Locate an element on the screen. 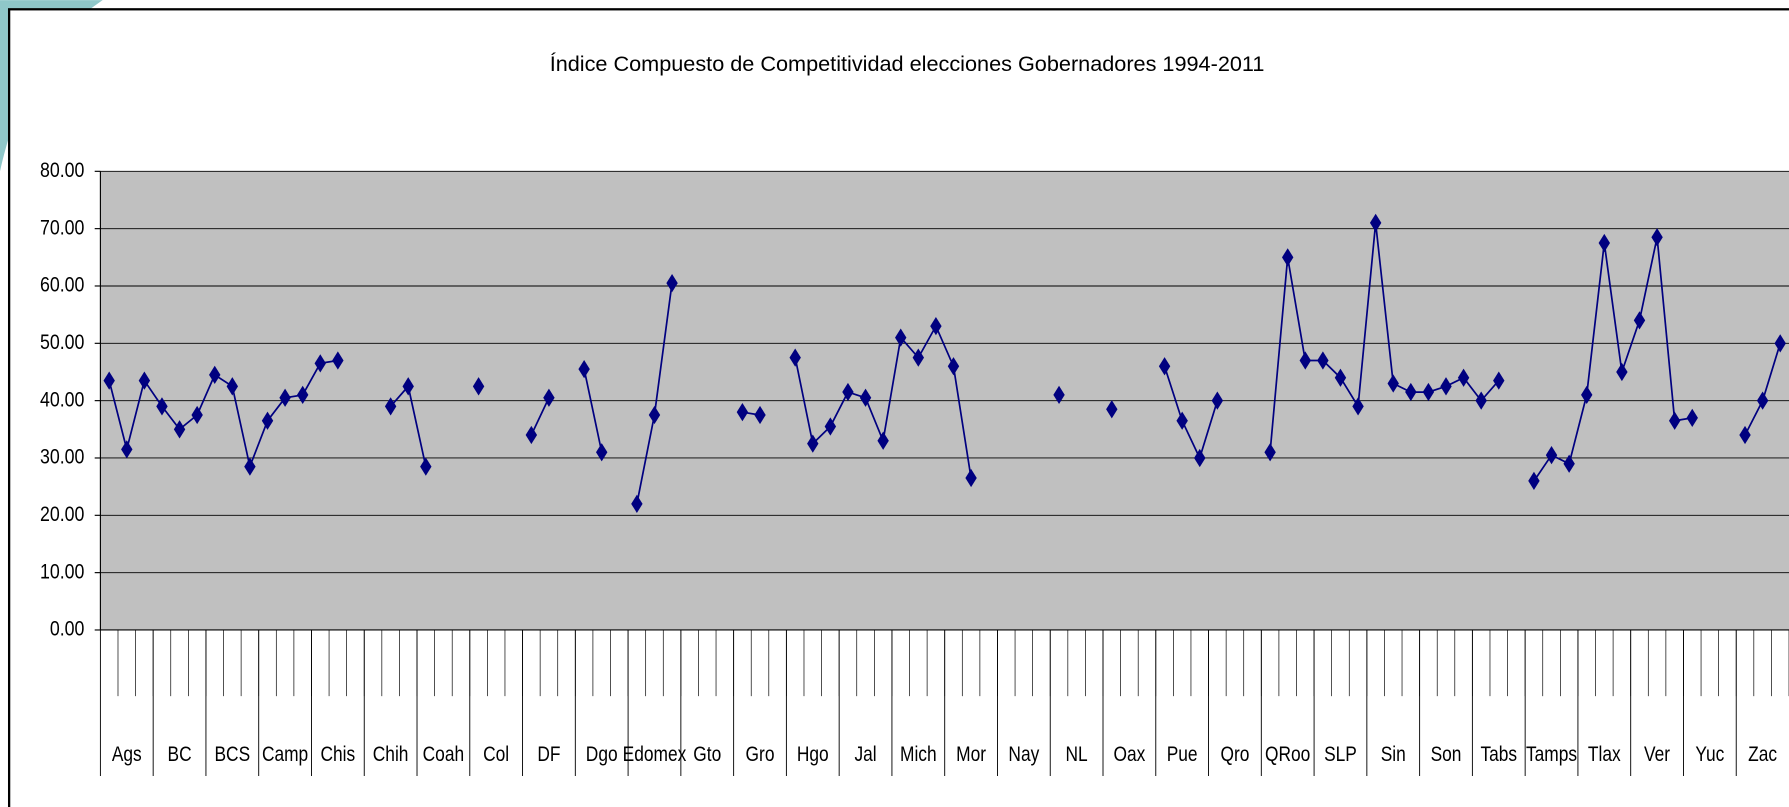 This screenshot has height=807, width=1789. group-label: Camp is located at coordinates (285, 754).